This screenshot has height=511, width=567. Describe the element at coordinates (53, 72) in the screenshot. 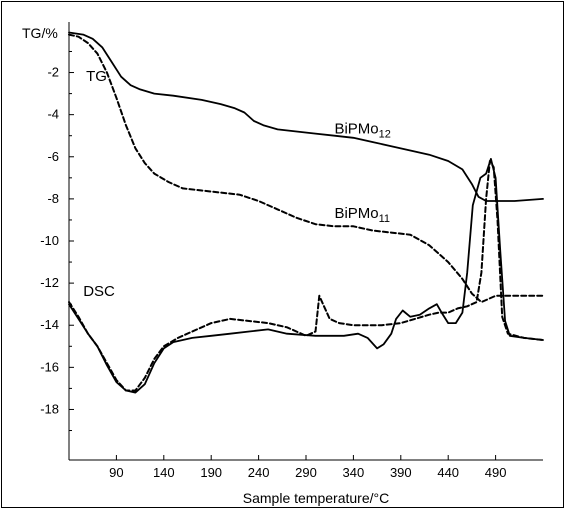

I see `y-tick-label: -2` at that location.